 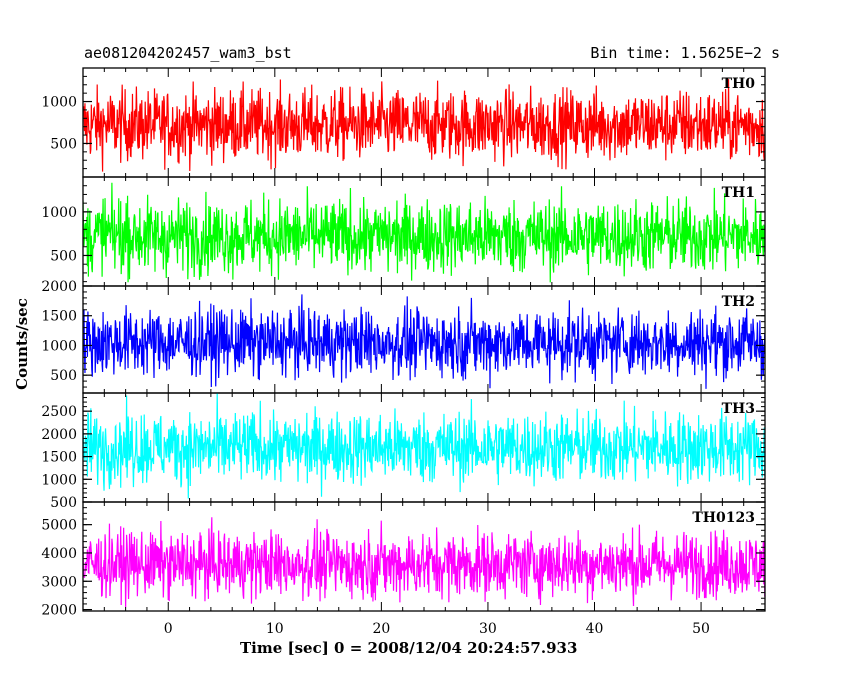 I want to click on series-trace-th0123, so click(x=424, y=562).